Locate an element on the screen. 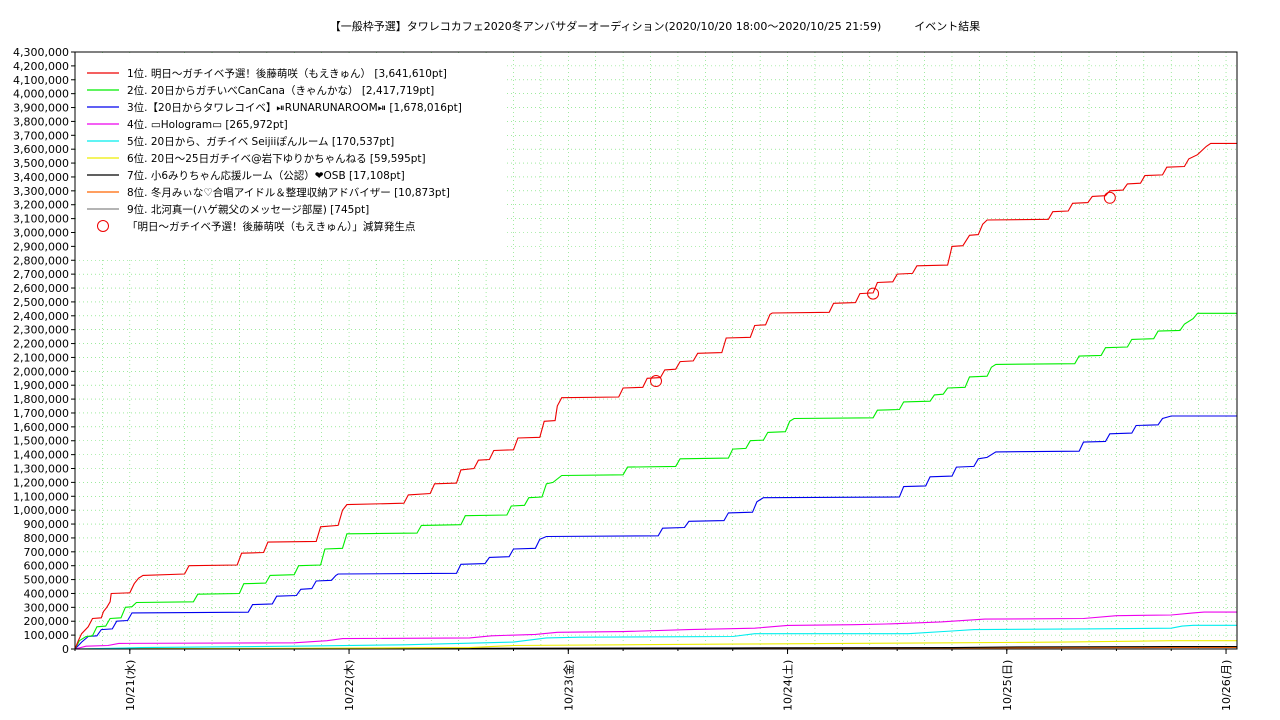 The height and width of the screenshot is (720, 1280). y-tick-label: 2,900,000 is located at coordinates (41, 246).